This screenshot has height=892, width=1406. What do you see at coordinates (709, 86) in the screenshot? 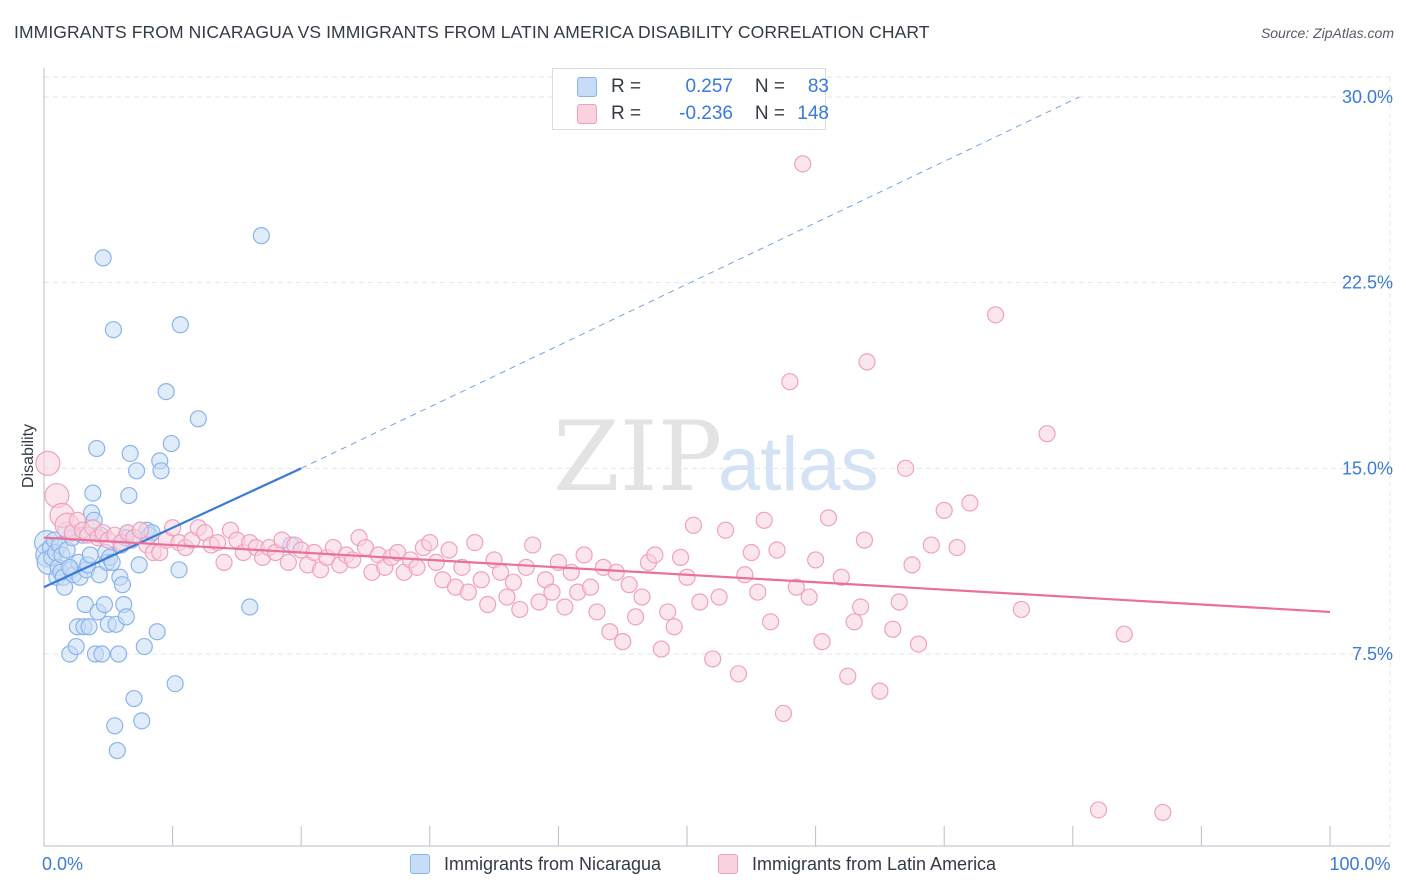
I see `r-value: 0.257` at bounding box center [709, 86].